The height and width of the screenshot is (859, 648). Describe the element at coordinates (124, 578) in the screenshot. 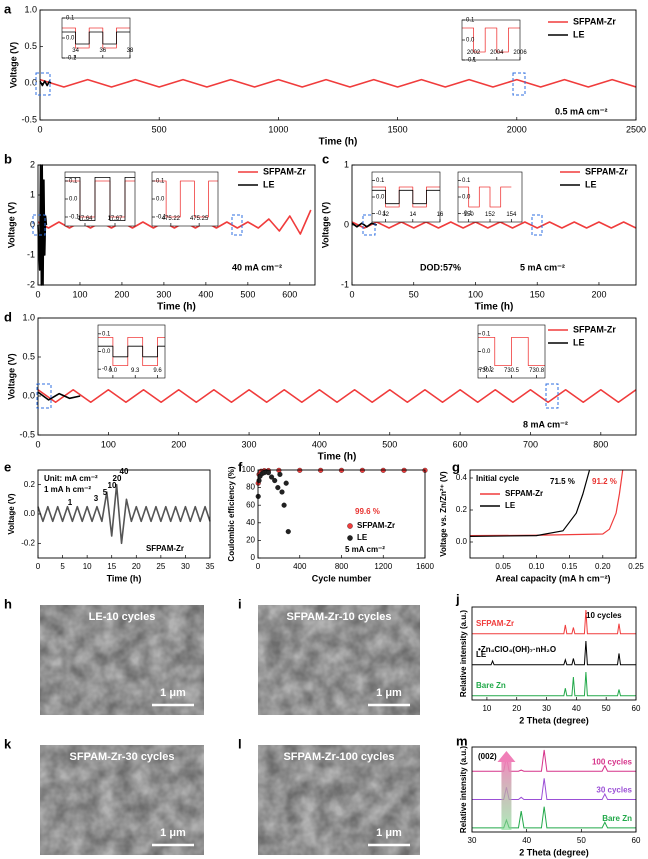

I see `x-axis-label: Time (h)` at that location.